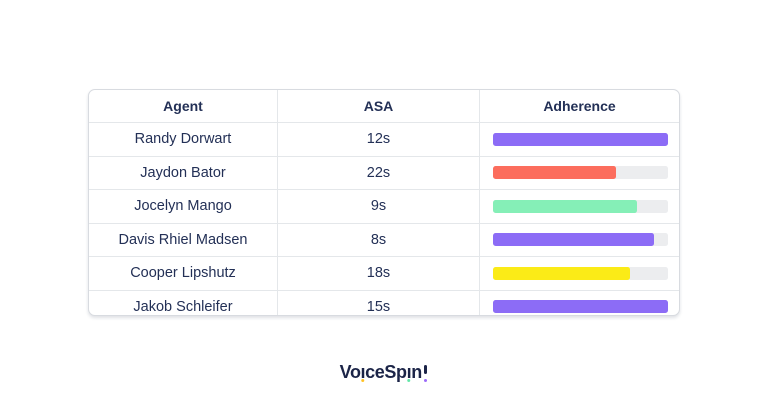  What do you see at coordinates (183, 302) in the screenshot?
I see `agent-name-cell: Jakob Schleifer` at bounding box center [183, 302].